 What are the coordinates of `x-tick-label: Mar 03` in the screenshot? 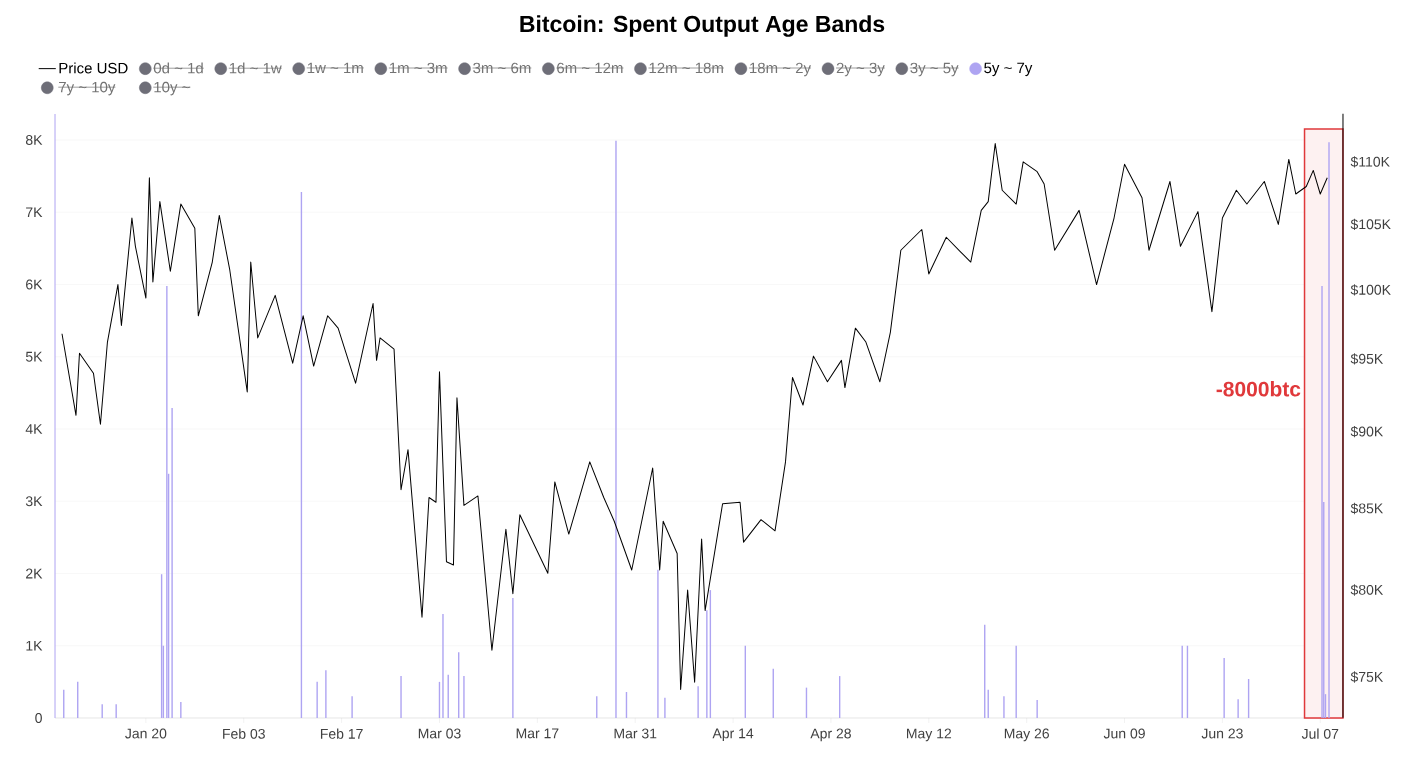 It's located at (439, 733).